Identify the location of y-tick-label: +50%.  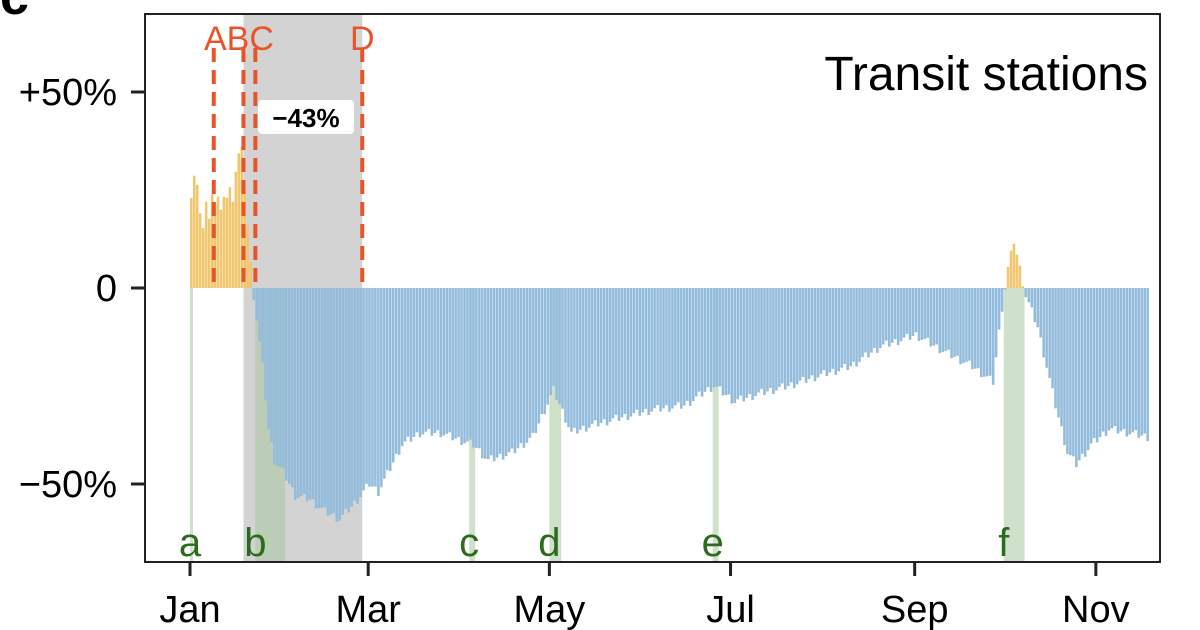
(68, 93).